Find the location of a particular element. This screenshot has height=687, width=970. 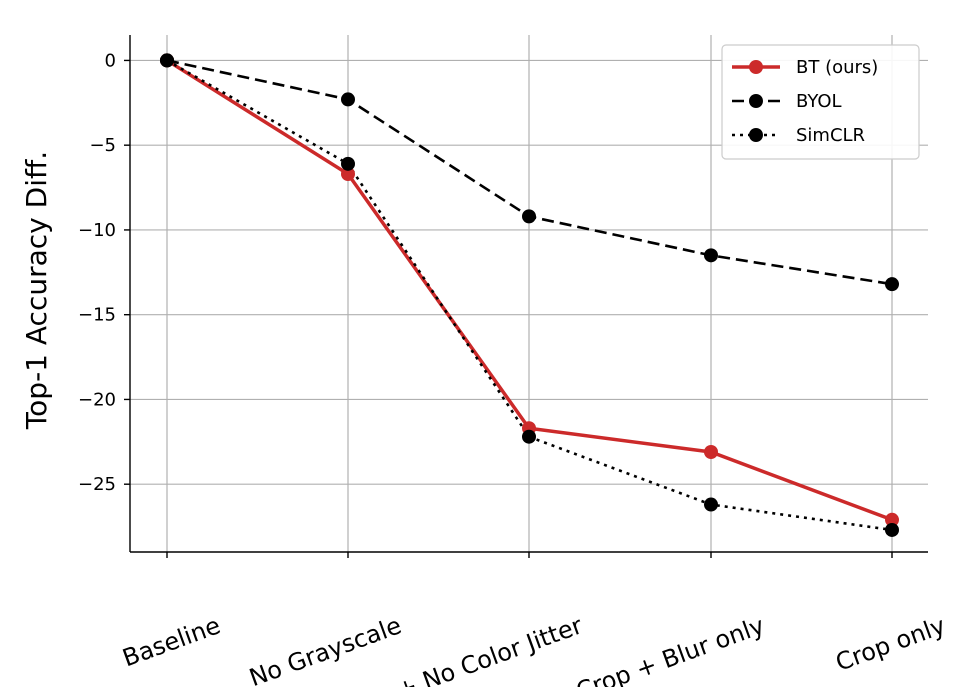

legend: BT (ours) BYOL SimCLR is located at coordinates (820, 102).